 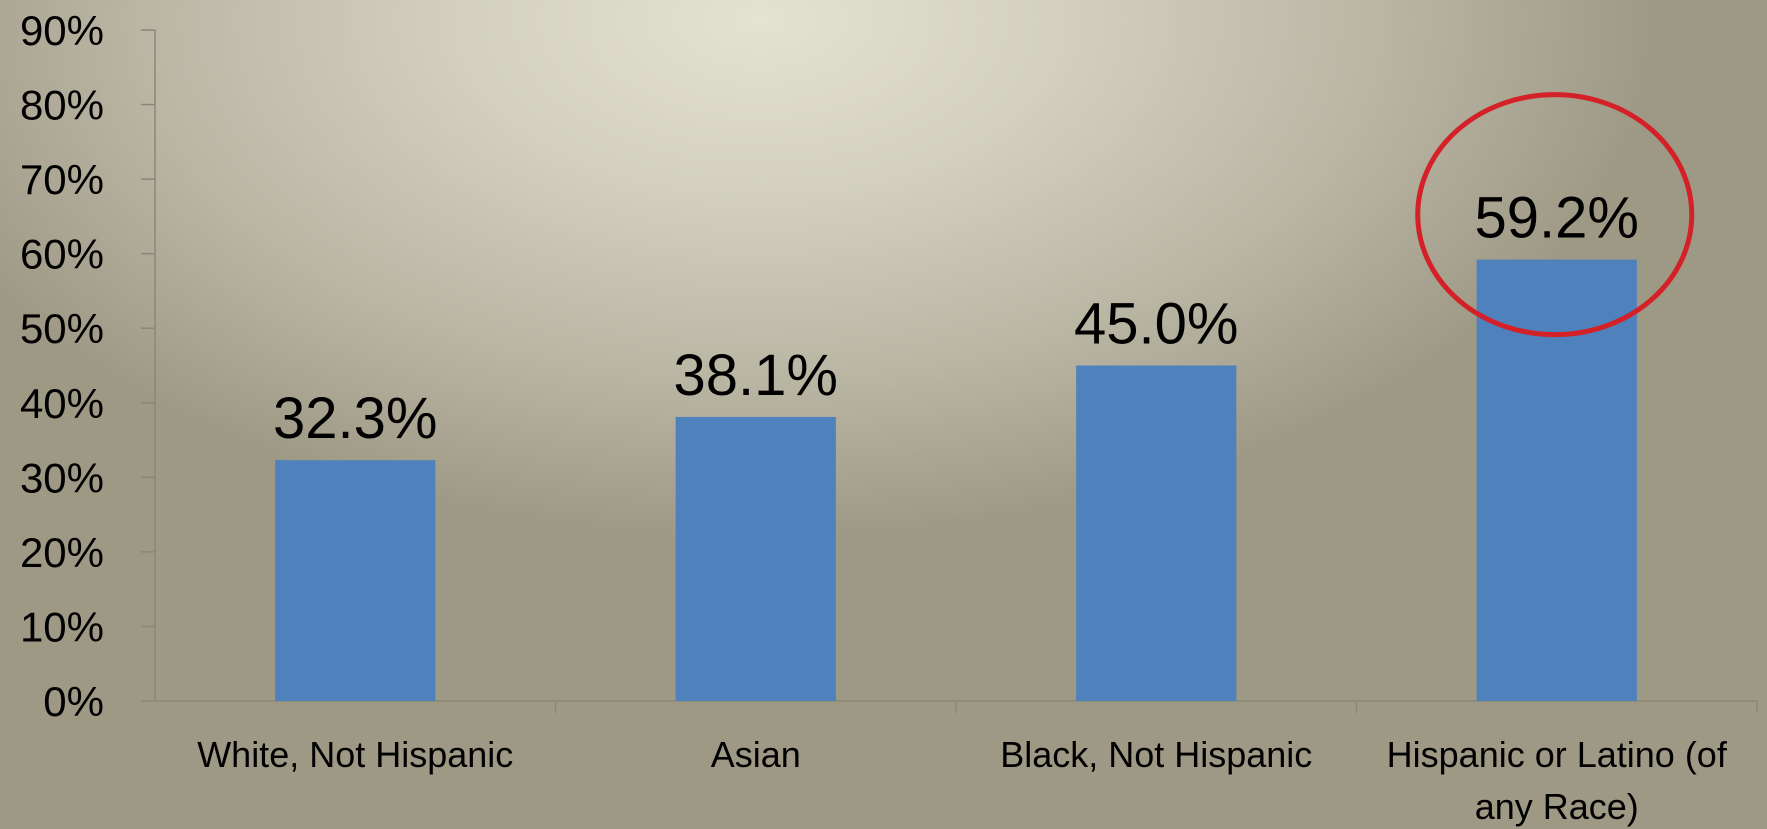 What do you see at coordinates (355, 418) in the screenshot?
I see `data-label: 32.3%` at bounding box center [355, 418].